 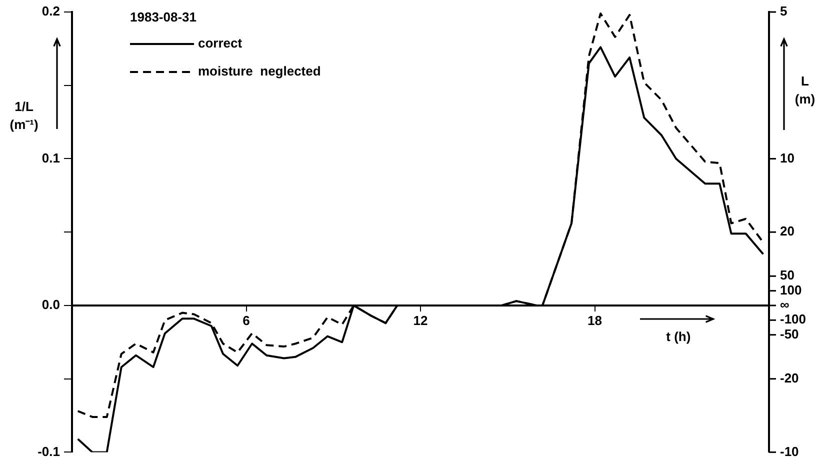 What do you see at coordinates (24, 115) in the screenshot?
I see `y-axis-title: 1/L (m⁻¹)` at bounding box center [24, 115].